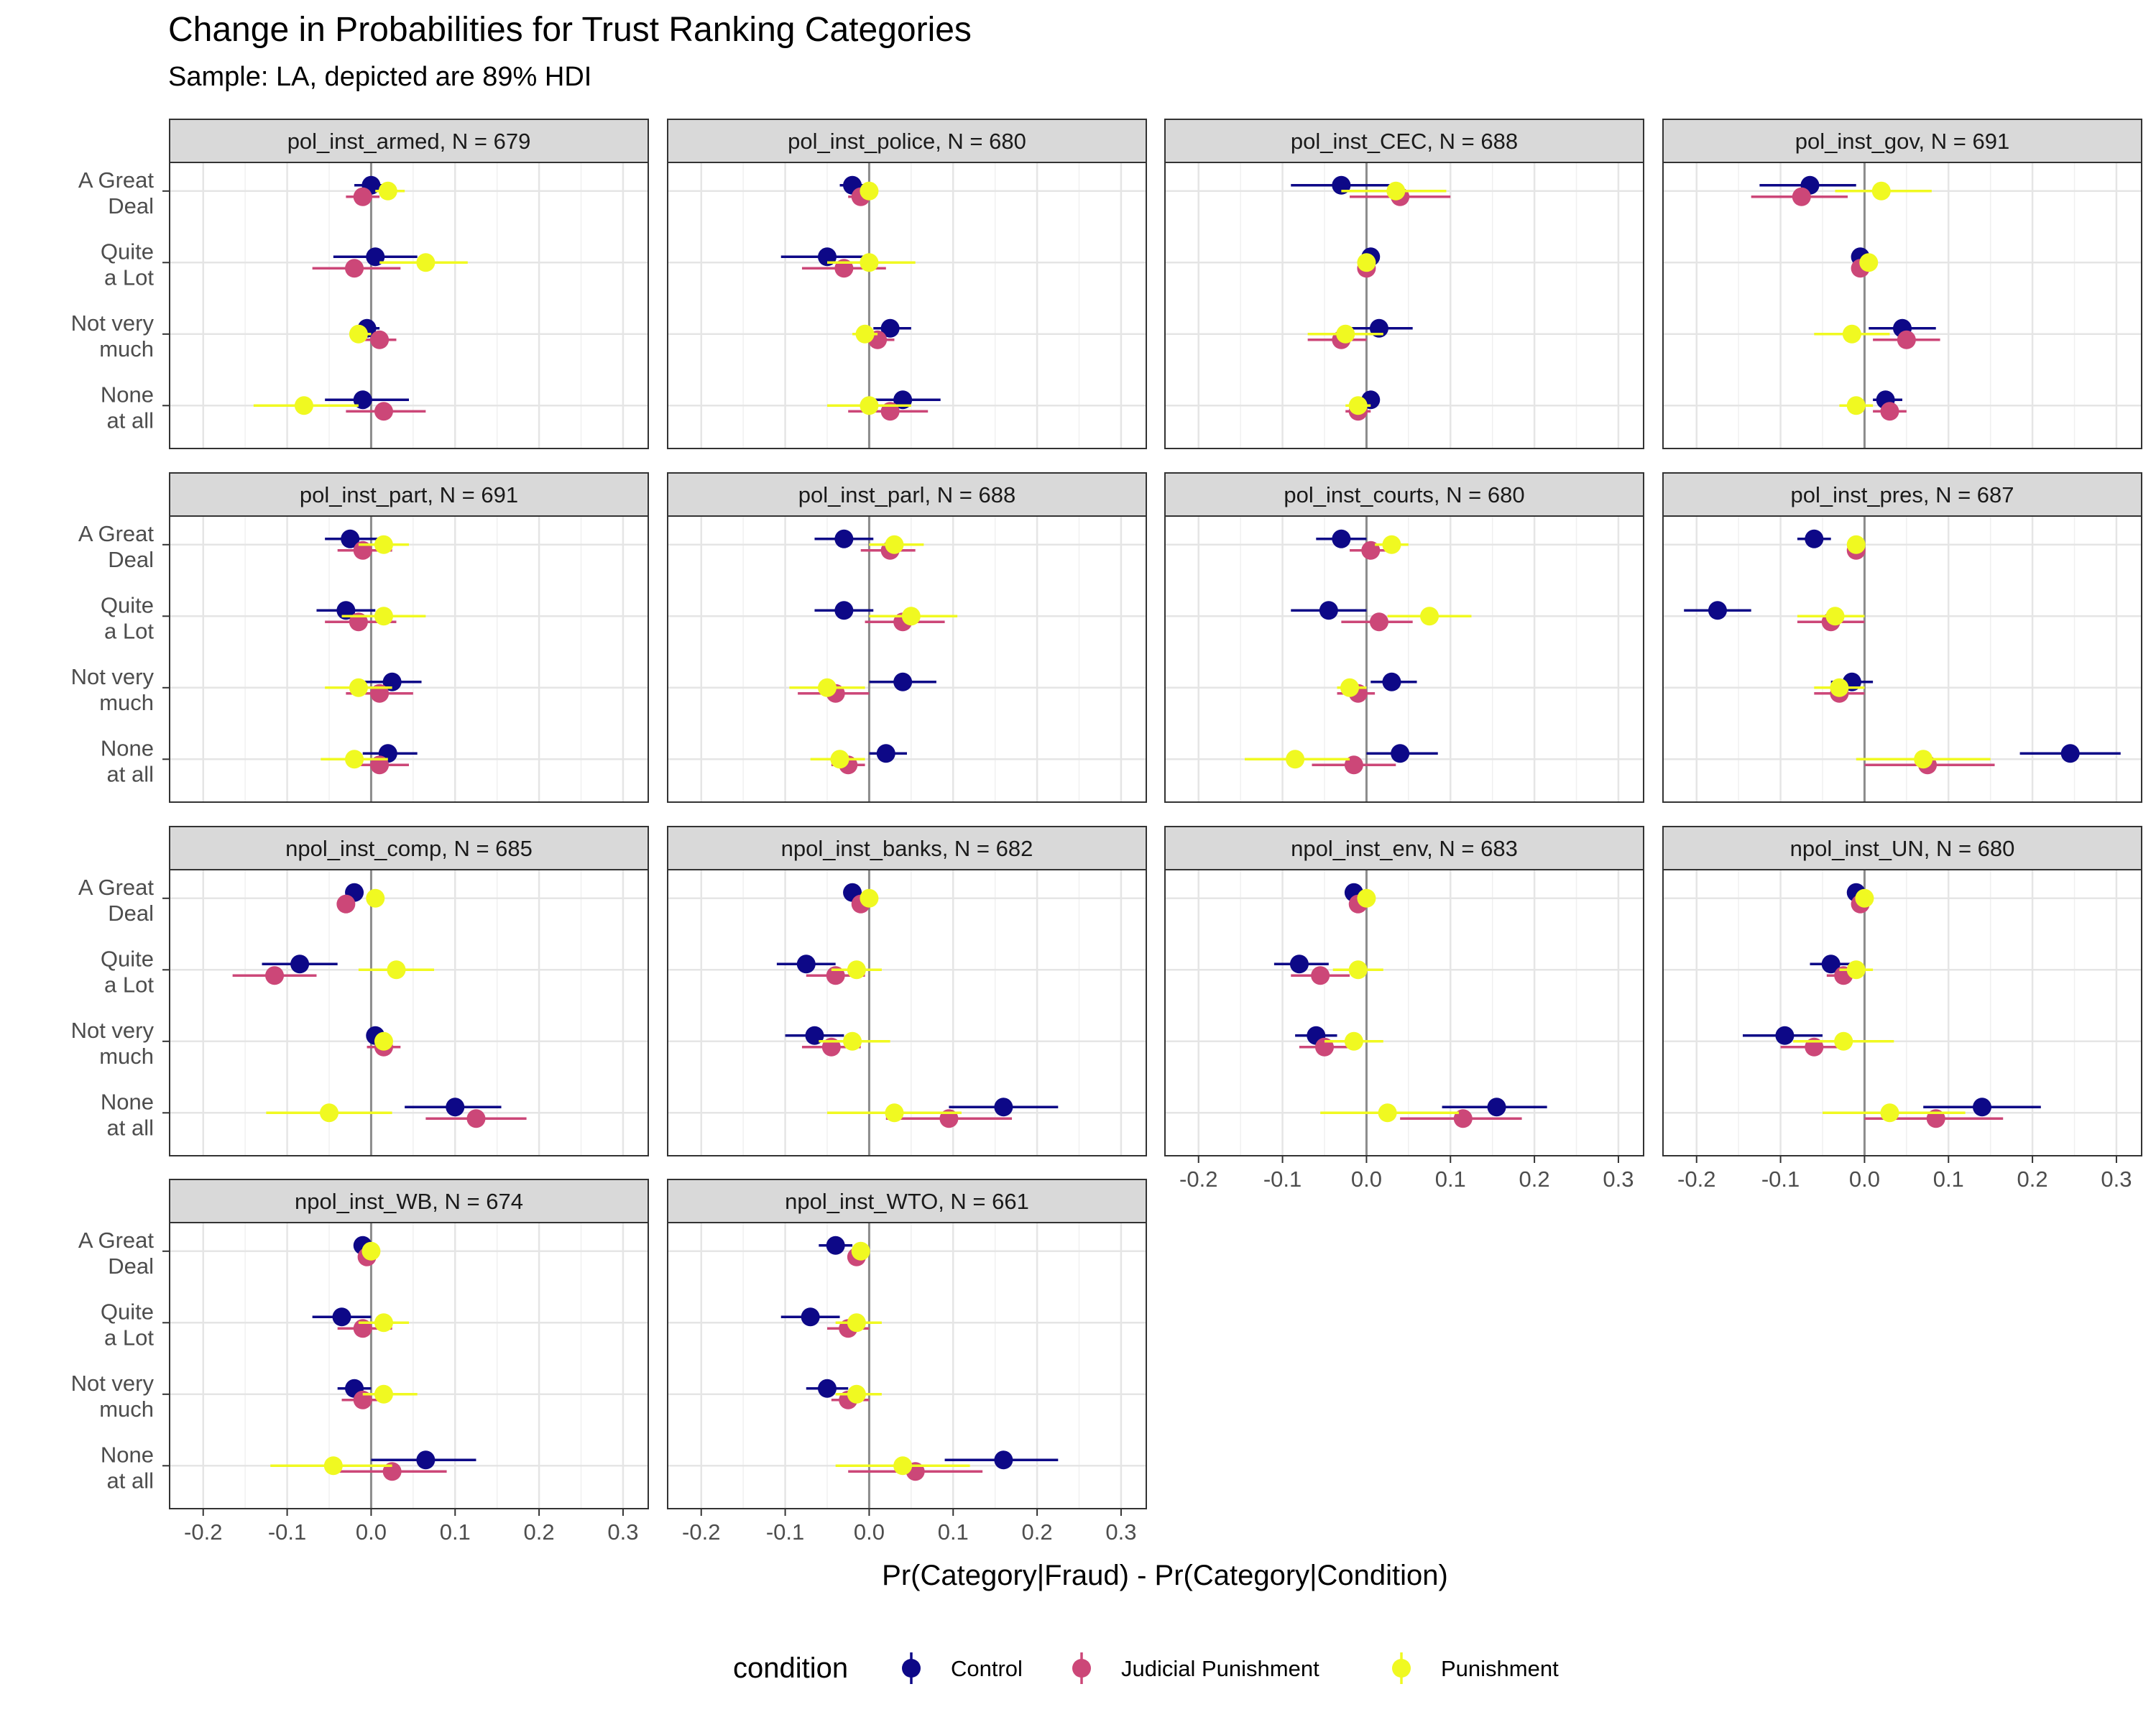 This screenshot has width=2156, height=1725. I want to click on facet-panel: npol_inst_banks, N = 682, so click(907, 991).